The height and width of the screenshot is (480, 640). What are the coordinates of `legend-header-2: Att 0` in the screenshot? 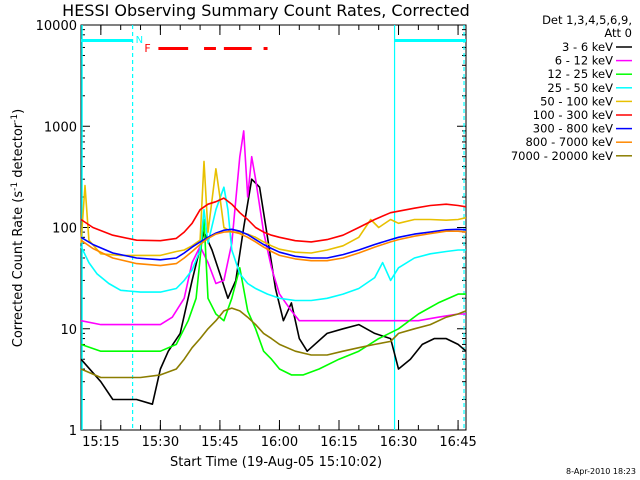 It's located at (618, 33).